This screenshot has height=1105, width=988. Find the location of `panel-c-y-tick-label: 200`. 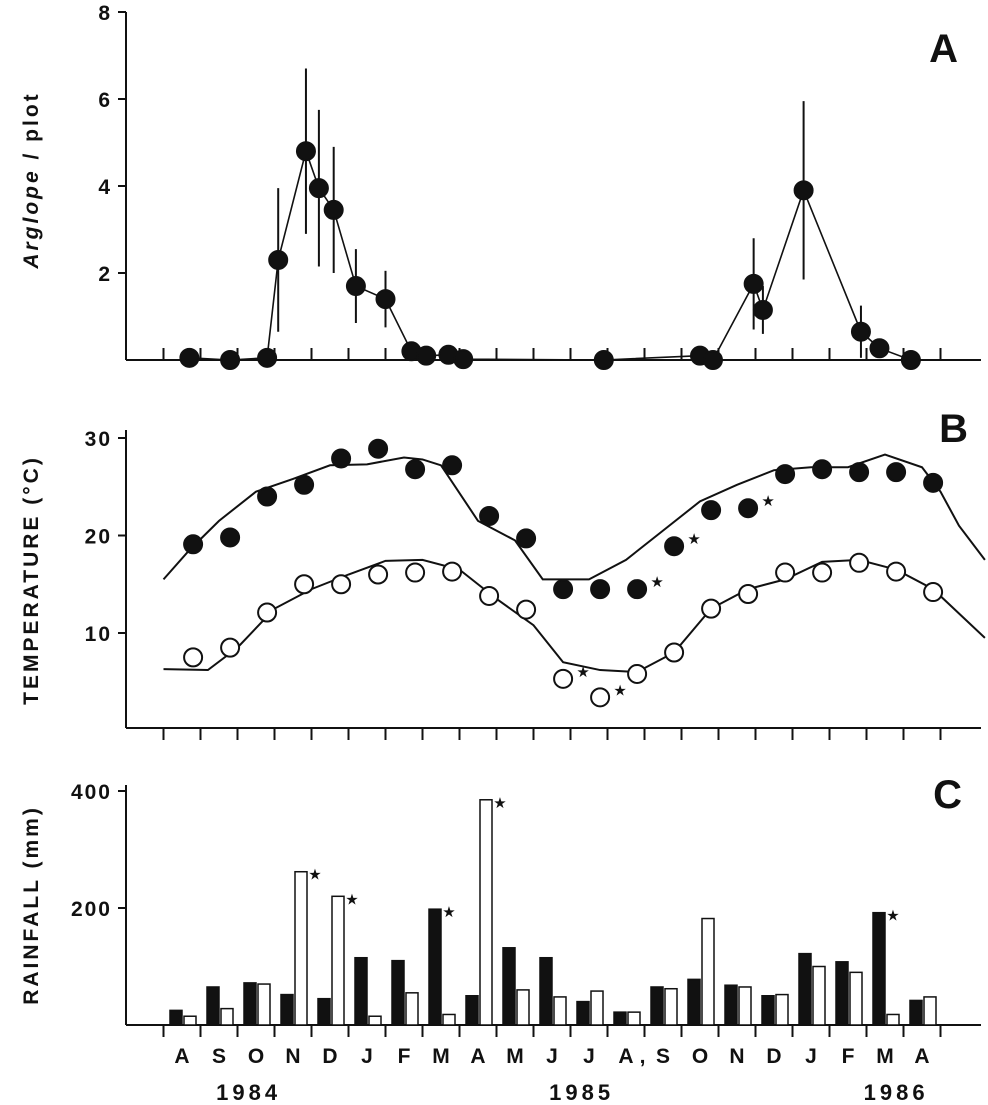

panel-c-y-tick-label: 200 is located at coordinates (91, 909).